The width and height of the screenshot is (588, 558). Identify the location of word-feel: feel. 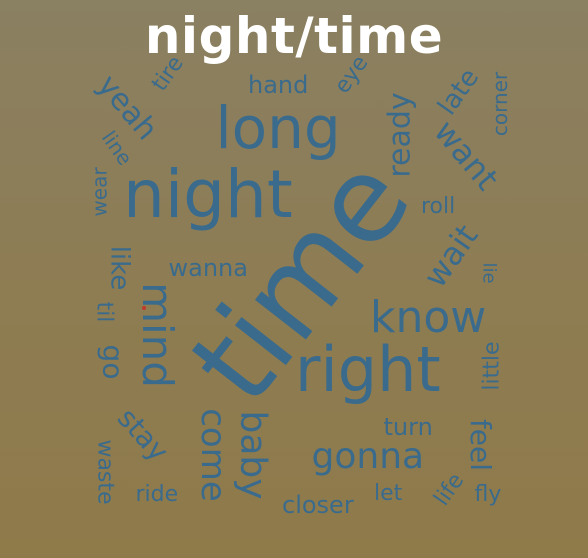
(481, 445).